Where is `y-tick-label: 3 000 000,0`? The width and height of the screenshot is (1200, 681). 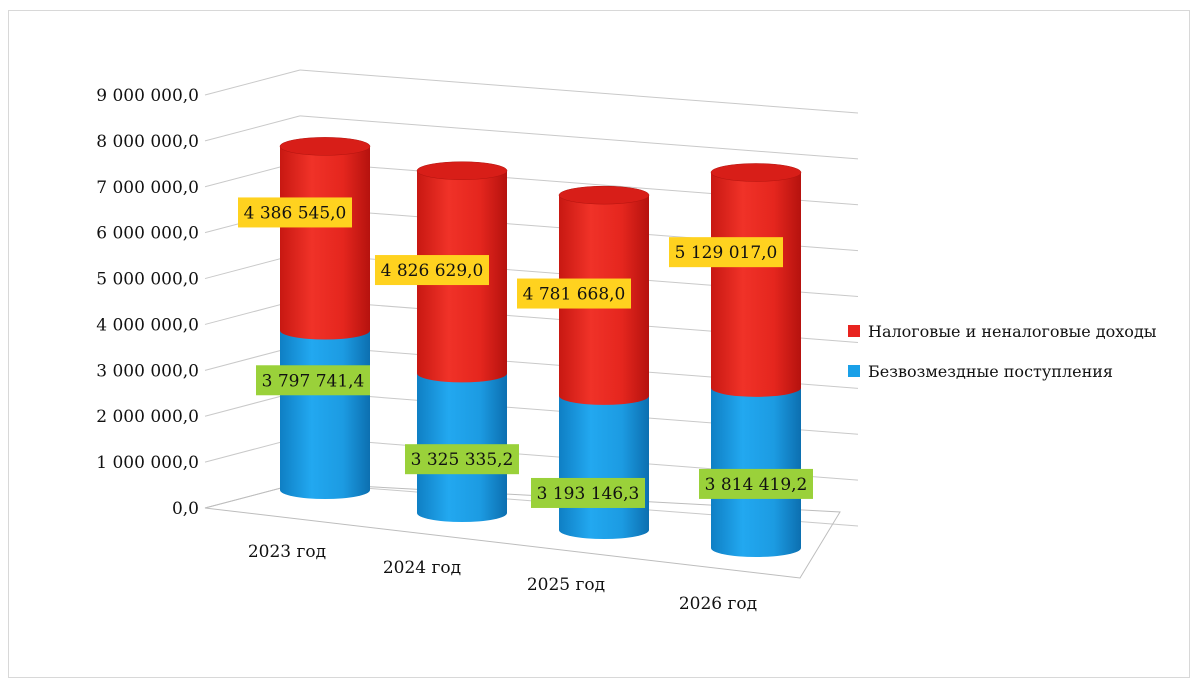 y-tick-label: 3 000 000,0 is located at coordinates (147, 371).